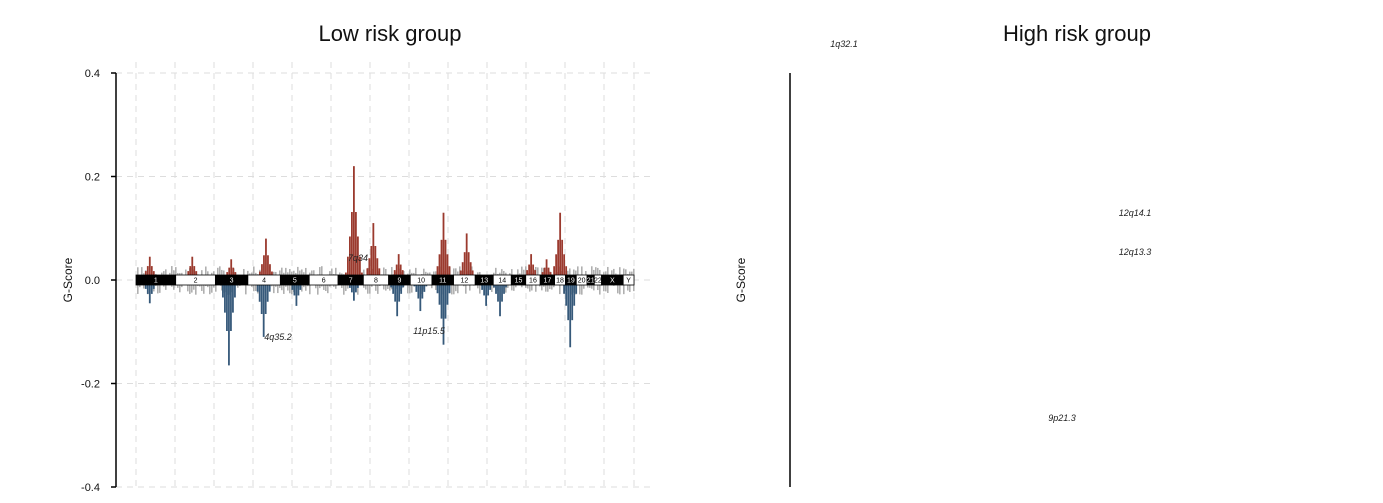  Describe the element at coordinates (484, 281) in the screenshot. I see `chromosome-label: 13` at that location.